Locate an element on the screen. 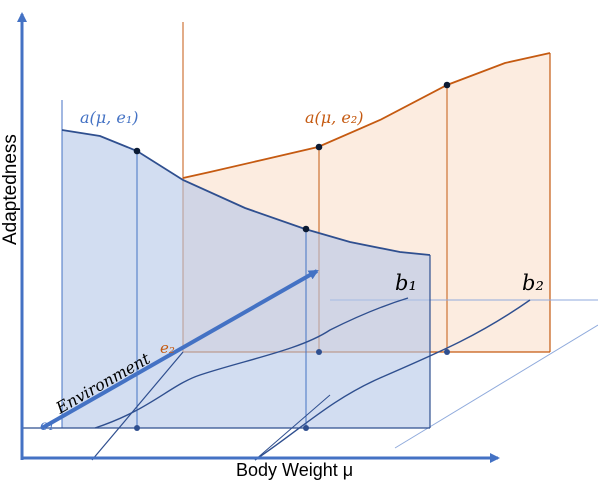 This screenshot has width=598, height=480. e2-label: e₂ is located at coordinates (167, 348).